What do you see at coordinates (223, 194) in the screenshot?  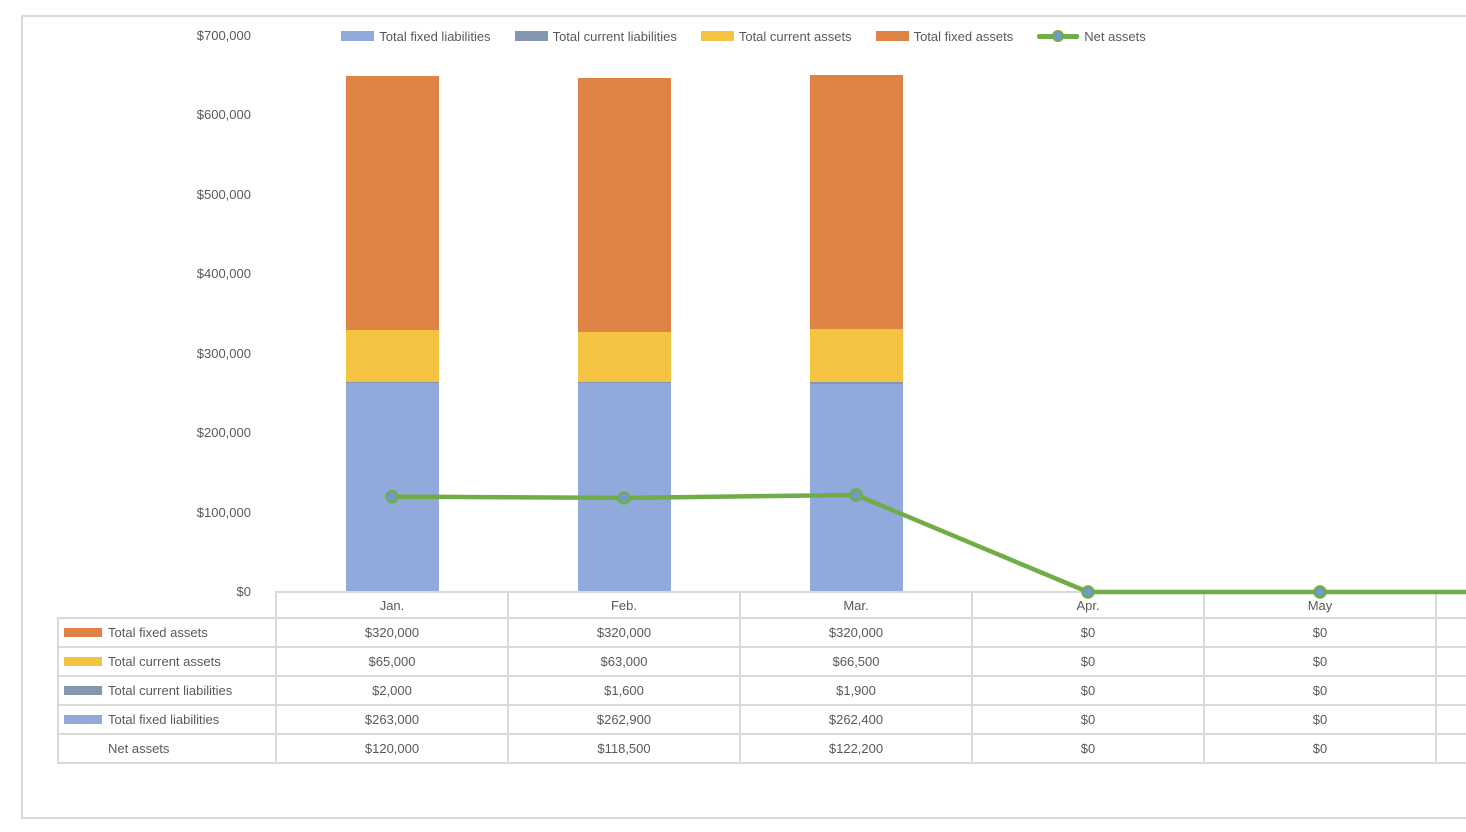 I see `y-axis-tick-label: $500,000` at bounding box center [223, 194].